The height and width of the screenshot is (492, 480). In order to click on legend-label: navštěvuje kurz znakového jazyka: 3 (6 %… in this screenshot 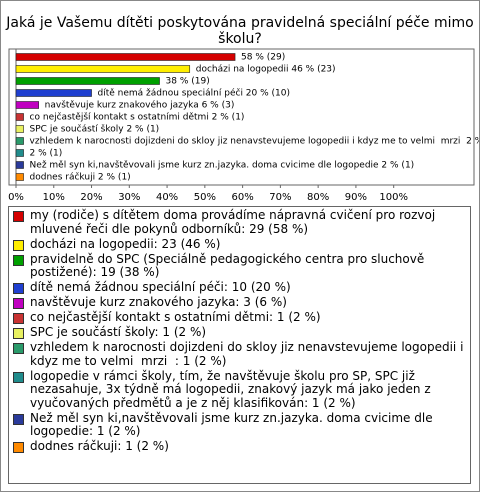, I will do `click(158, 302)`.